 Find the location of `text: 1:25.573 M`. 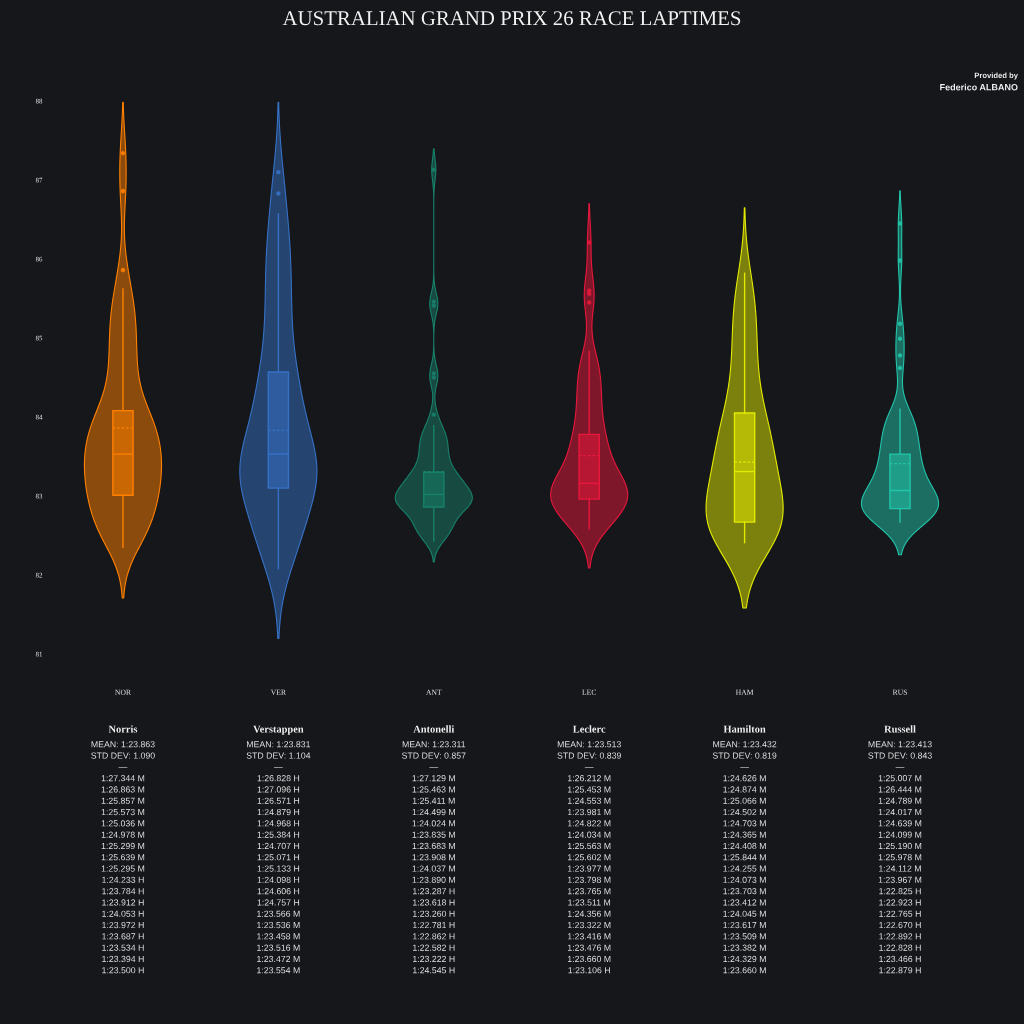

text: 1:25.573 M is located at coordinates (123, 812).